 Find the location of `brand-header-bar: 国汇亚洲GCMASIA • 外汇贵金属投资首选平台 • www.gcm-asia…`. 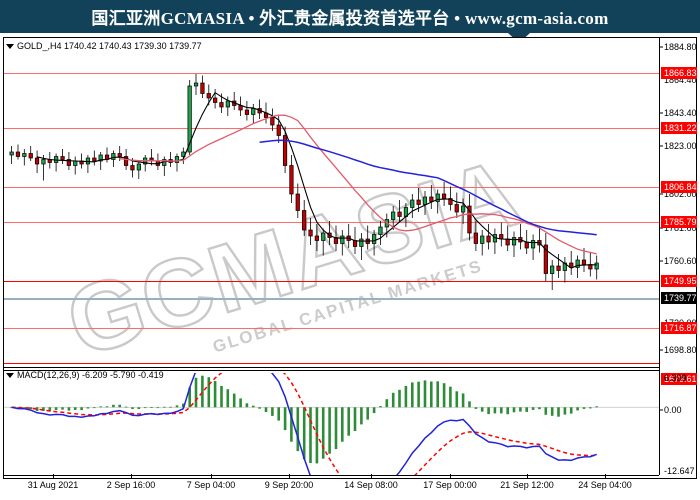

brand-header-bar: 国汇亚洲GCMASIA • 外汇贵金属投资首选平台 • www.gcm-asia… is located at coordinates (350, 16).